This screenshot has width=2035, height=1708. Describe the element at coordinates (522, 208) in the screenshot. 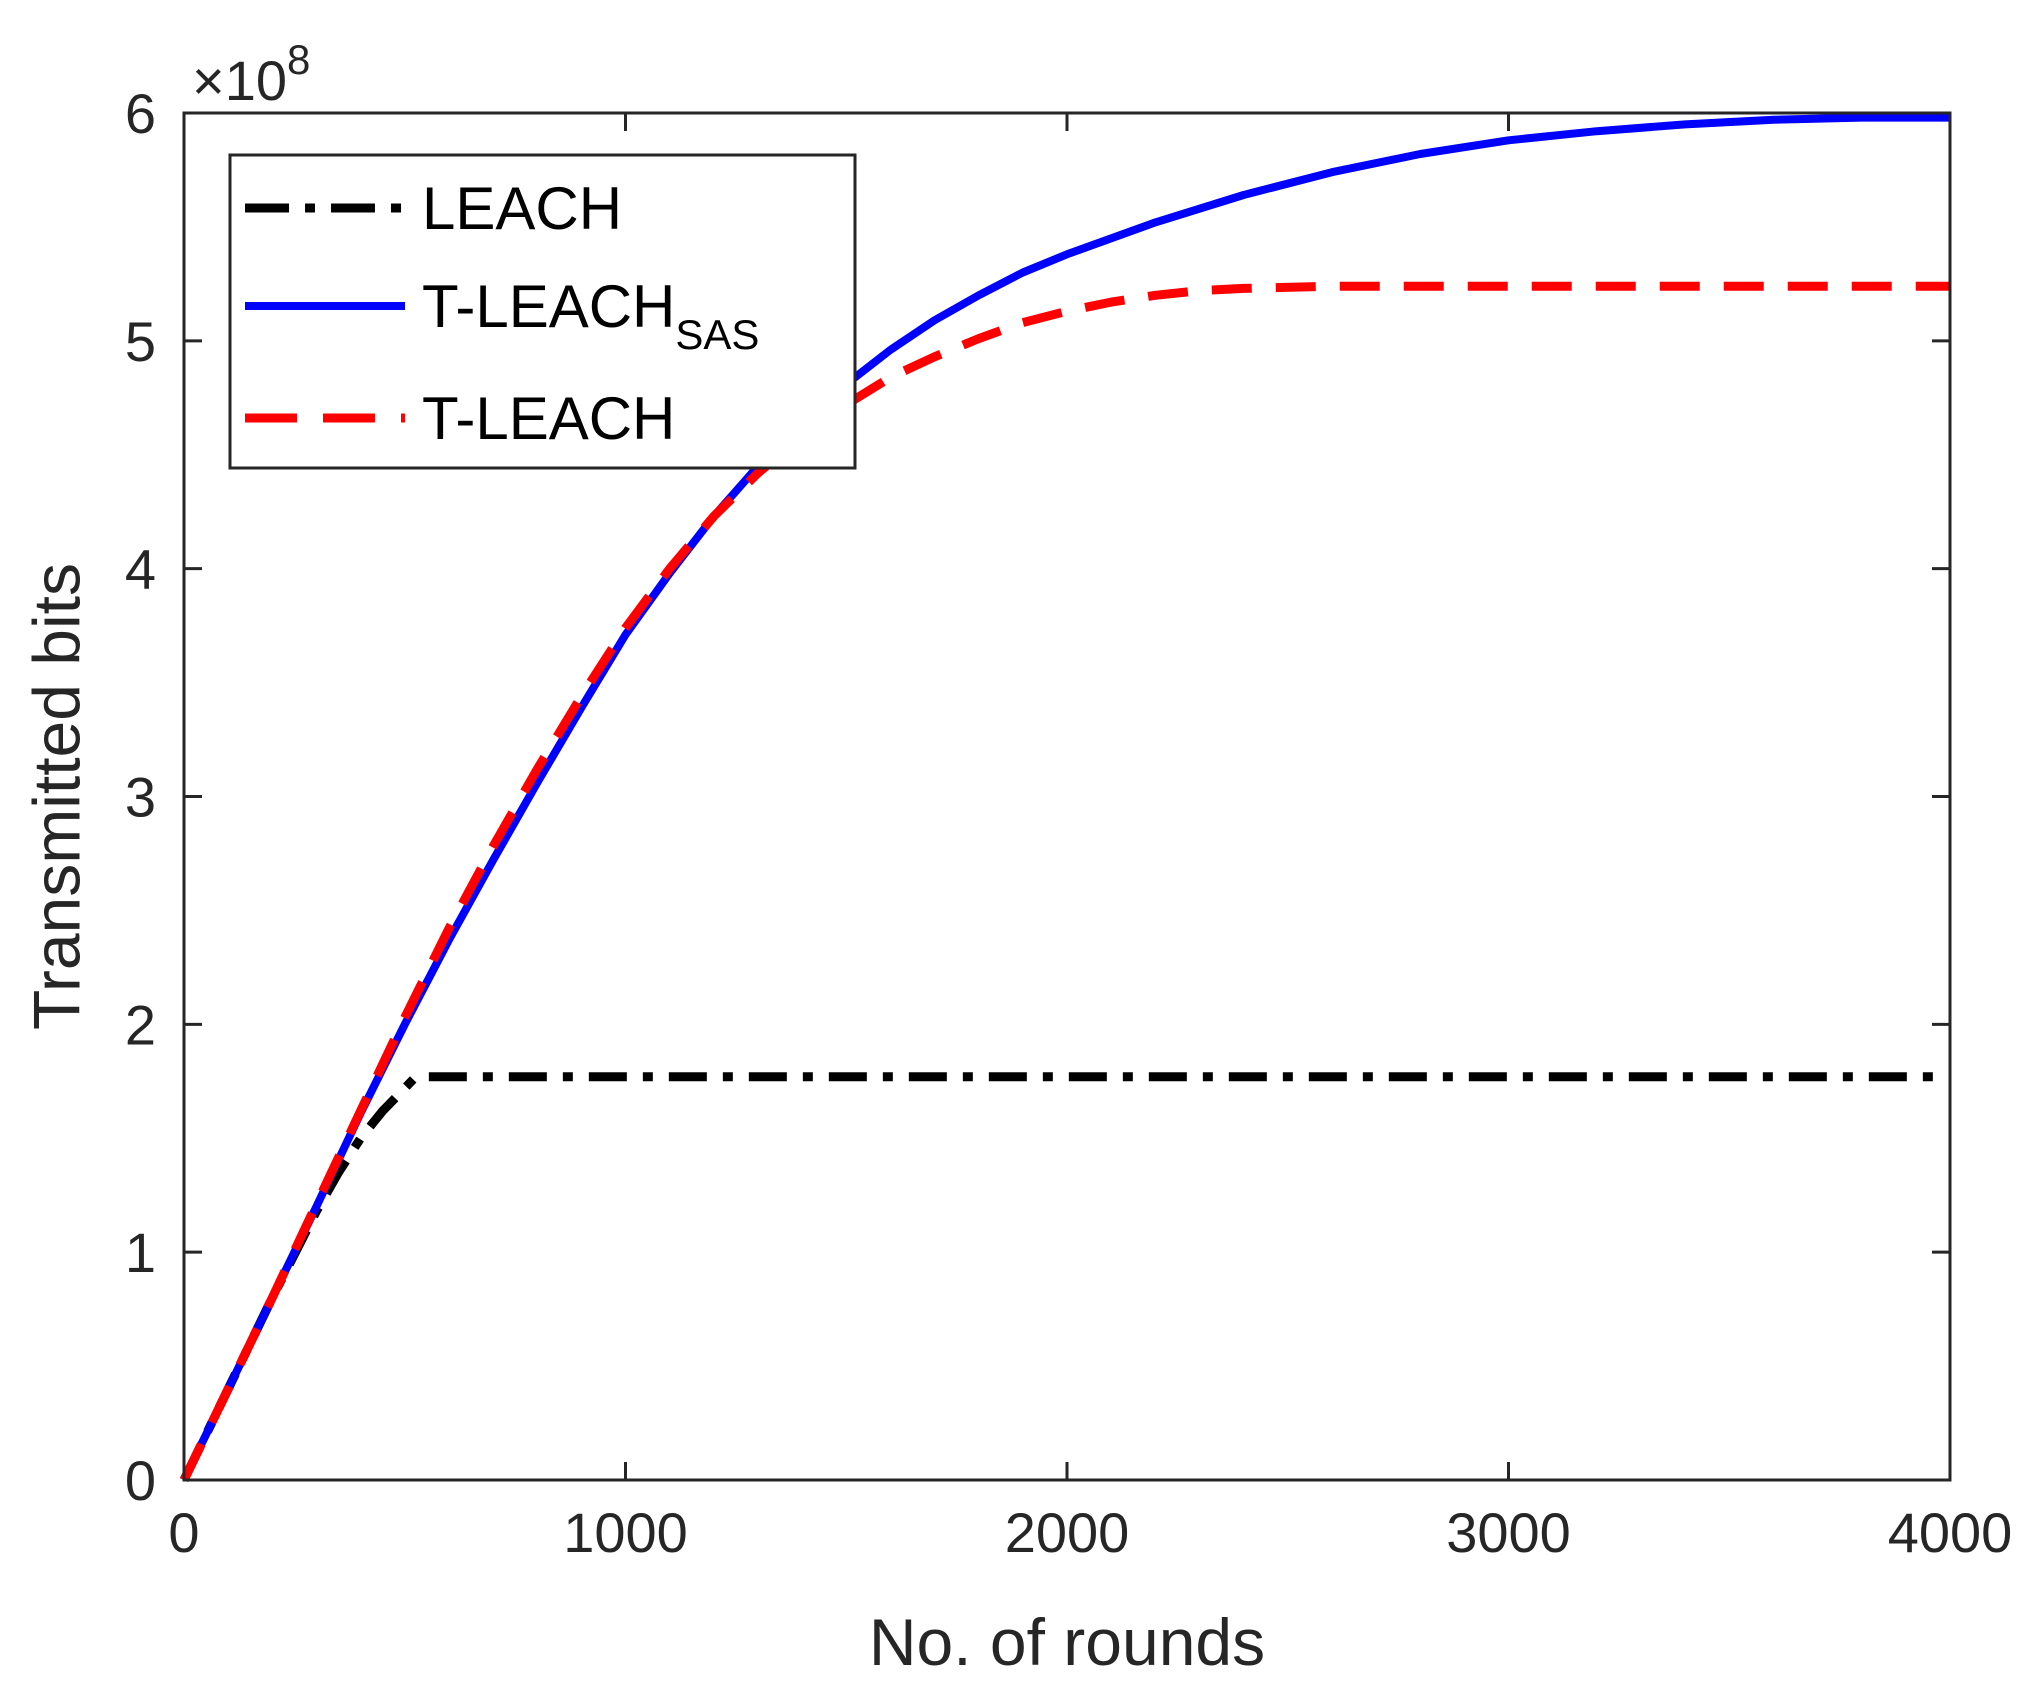

I see `legend-label: LEACH` at that location.